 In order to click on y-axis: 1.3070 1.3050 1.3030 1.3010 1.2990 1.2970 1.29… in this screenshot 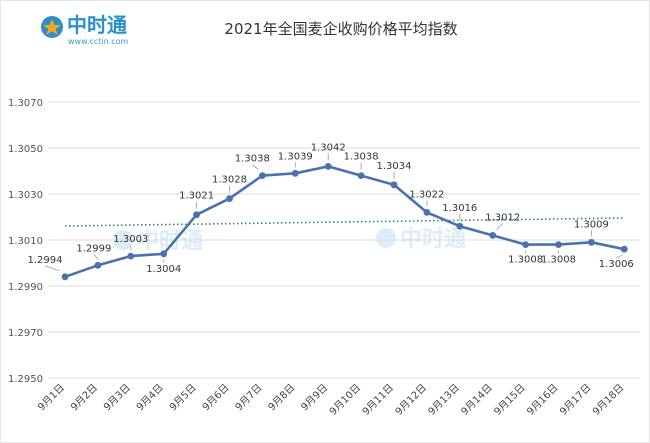, I will do `click(25, 241)`.